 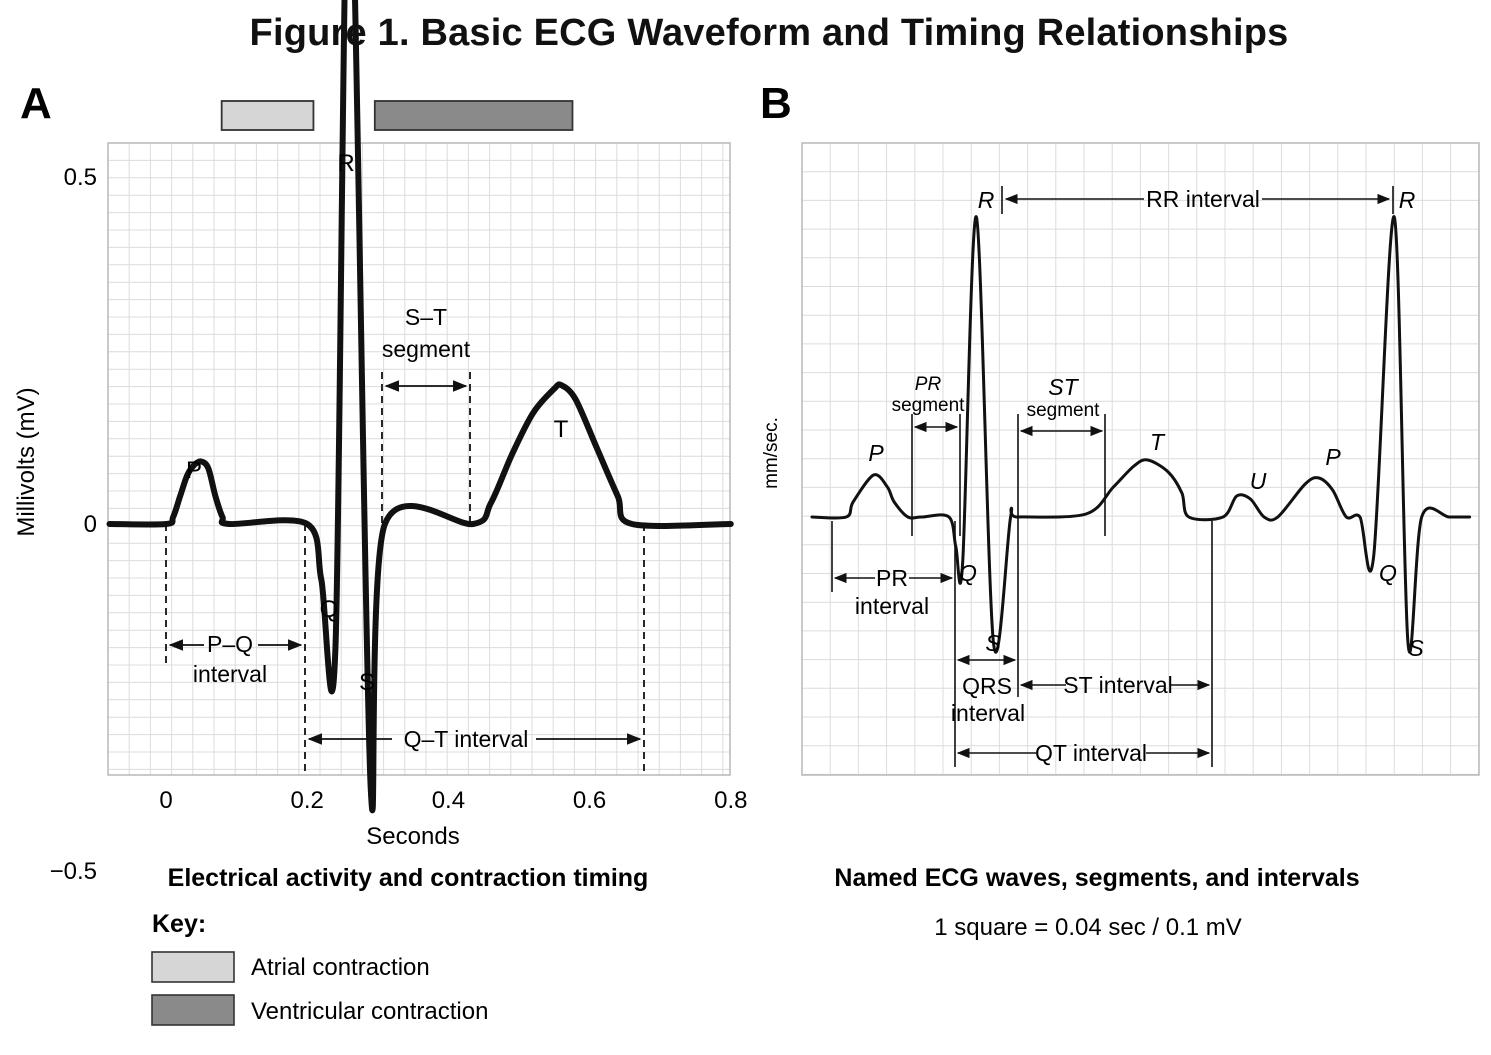 What do you see at coordinates (929, 405) in the screenshot?
I see `panel-b-pr-segment-label-2: segment` at bounding box center [929, 405].